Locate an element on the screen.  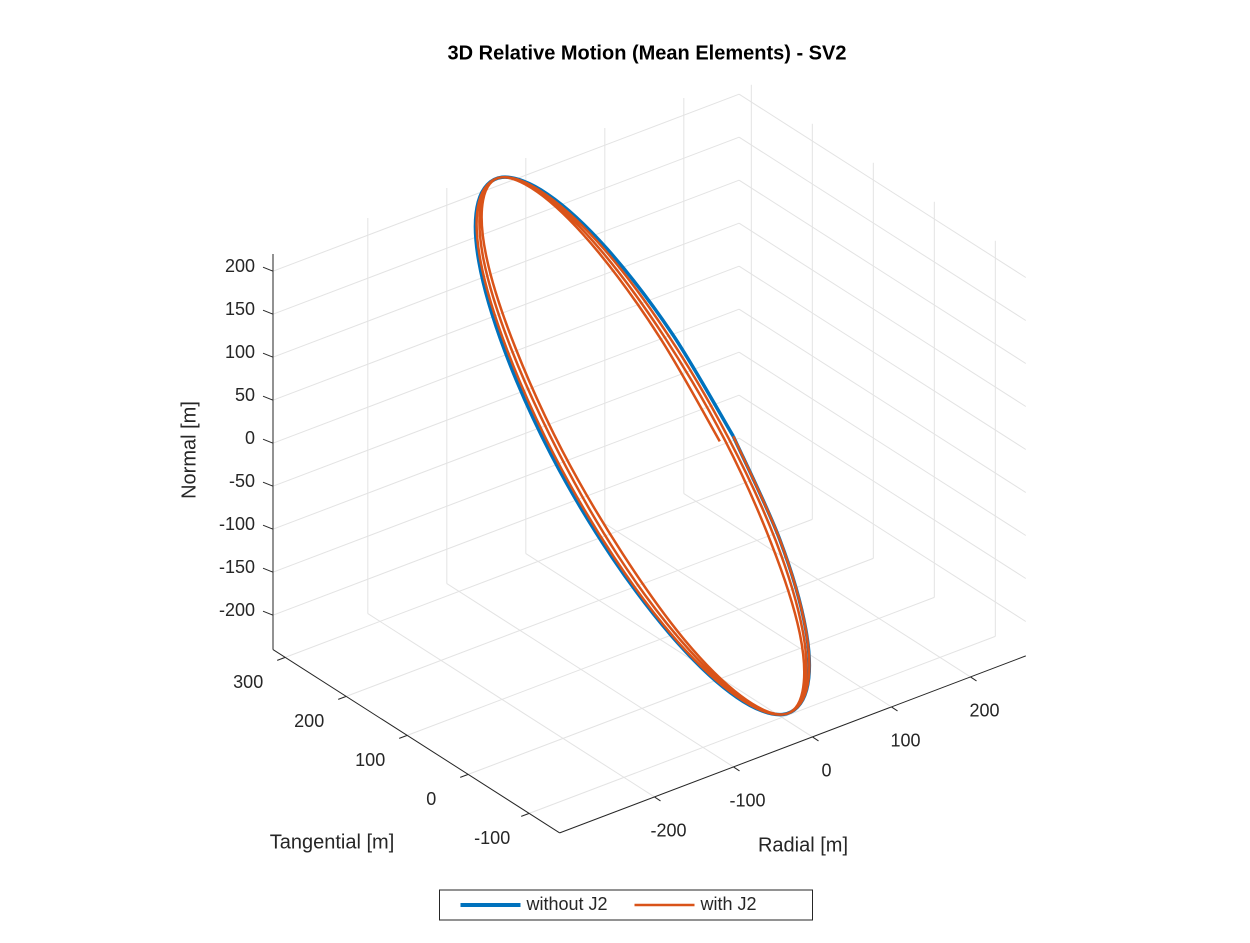
x-tick-label: -200 is located at coordinates (668, 831).